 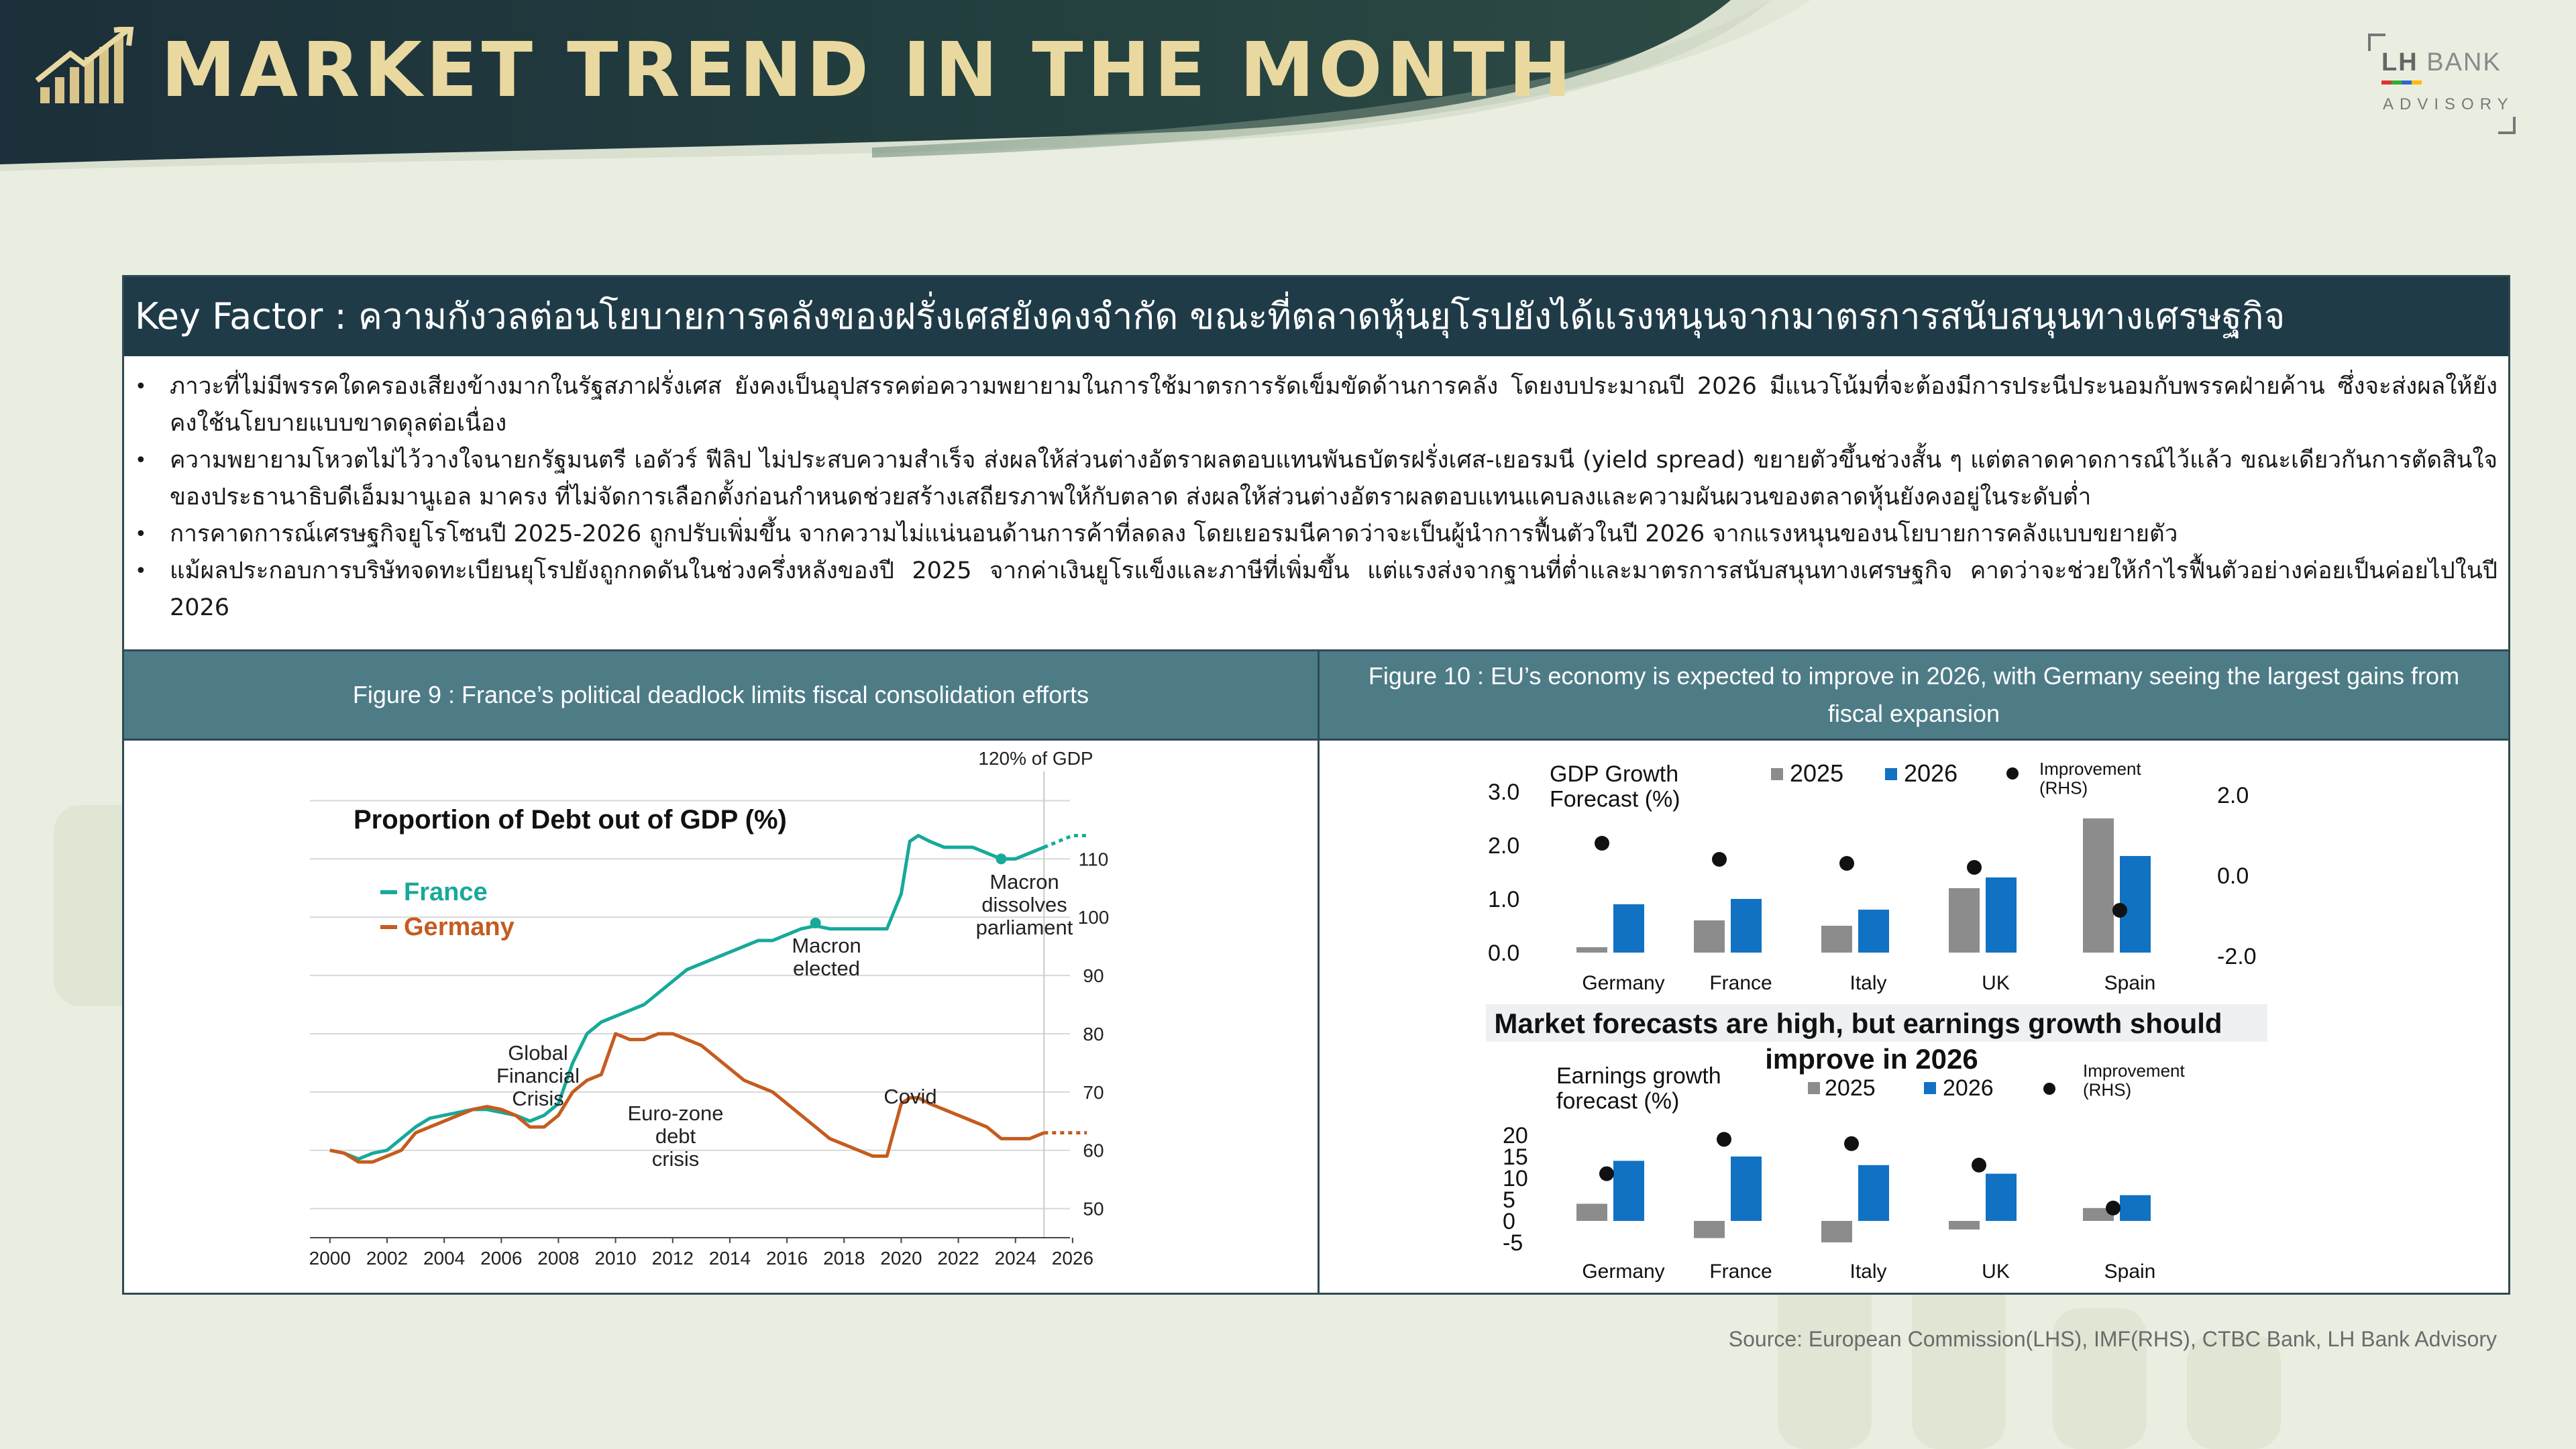 What do you see at coordinates (1065, 841) in the screenshot?
I see `series-forecast-france` at bounding box center [1065, 841].